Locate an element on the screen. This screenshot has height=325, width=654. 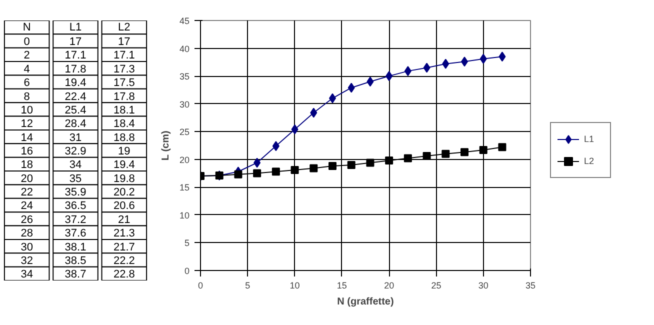
text: 20.6 is located at coordinates (124, 206).